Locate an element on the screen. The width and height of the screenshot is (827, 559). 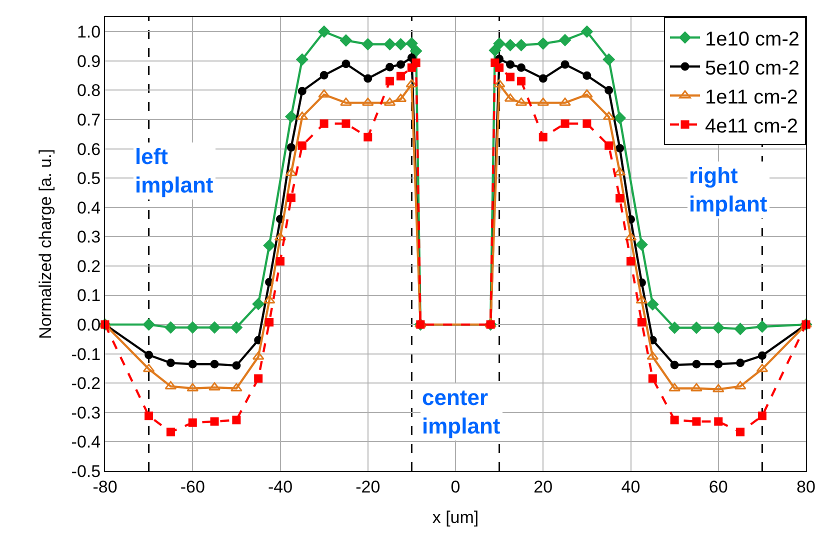
y-tick-label: 0.7 is located at coordinates (88, 120).